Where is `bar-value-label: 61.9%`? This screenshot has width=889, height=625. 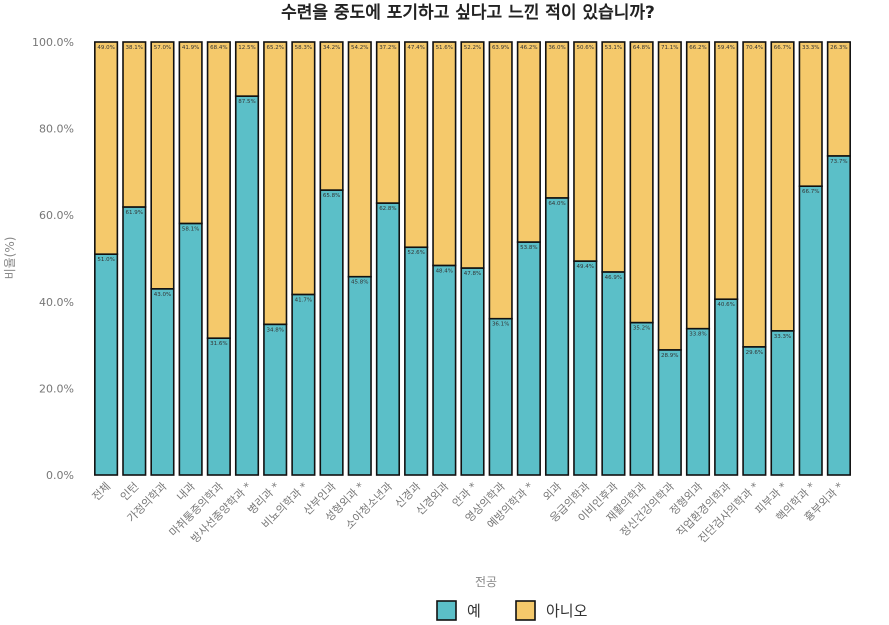
bar-value-label: 61.9% is located at coordinates (134, 213).